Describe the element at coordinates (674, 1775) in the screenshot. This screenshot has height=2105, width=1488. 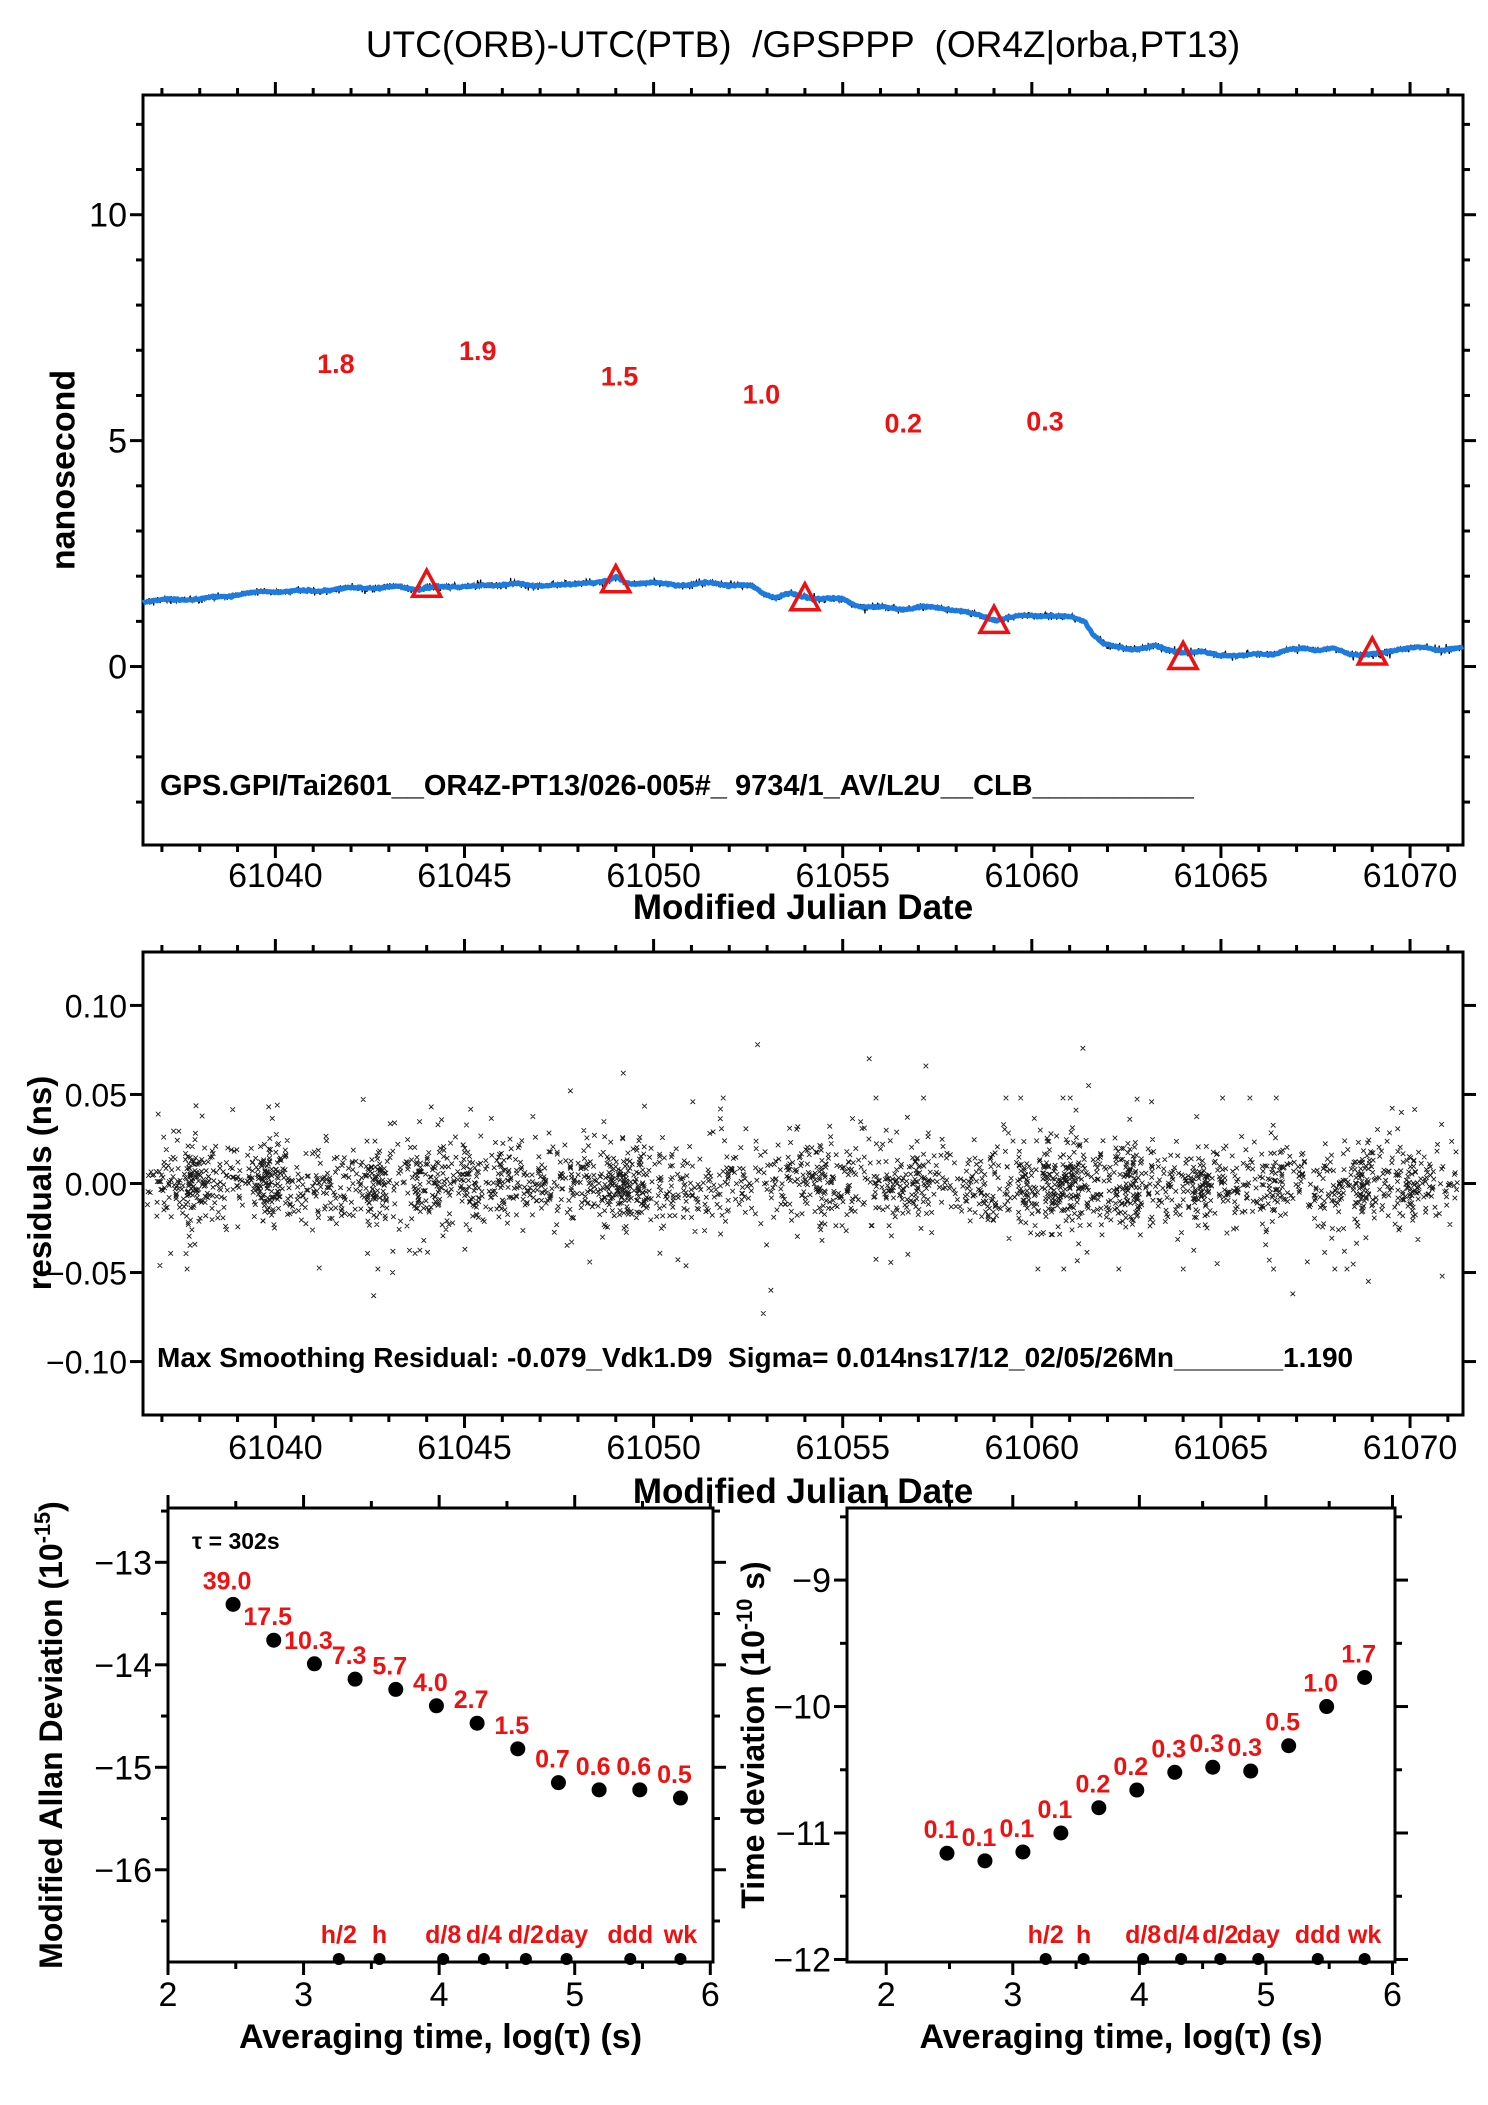
I see `mdev-point-value-label: 0.5` at that location.